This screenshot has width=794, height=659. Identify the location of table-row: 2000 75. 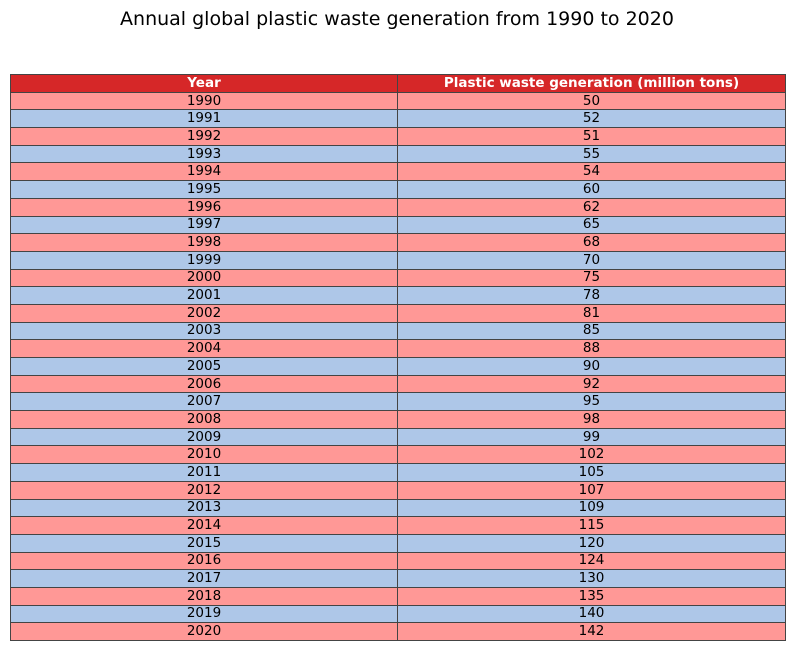
(398, 278).